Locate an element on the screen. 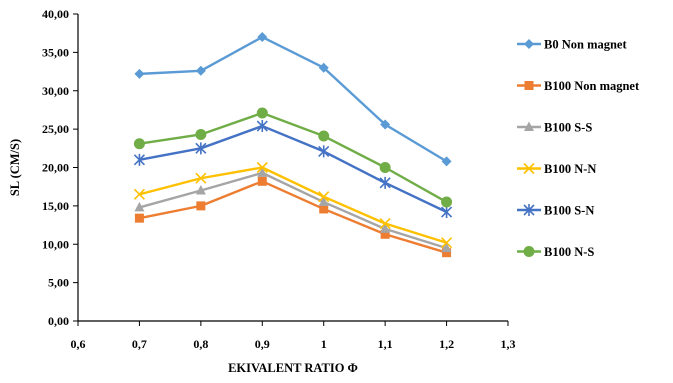 This screenshot has height=383, width=673. series-b100-n-s is located at coordinates (293, 157).